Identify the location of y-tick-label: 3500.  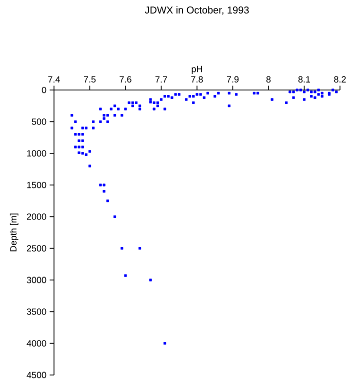
(36, 311).